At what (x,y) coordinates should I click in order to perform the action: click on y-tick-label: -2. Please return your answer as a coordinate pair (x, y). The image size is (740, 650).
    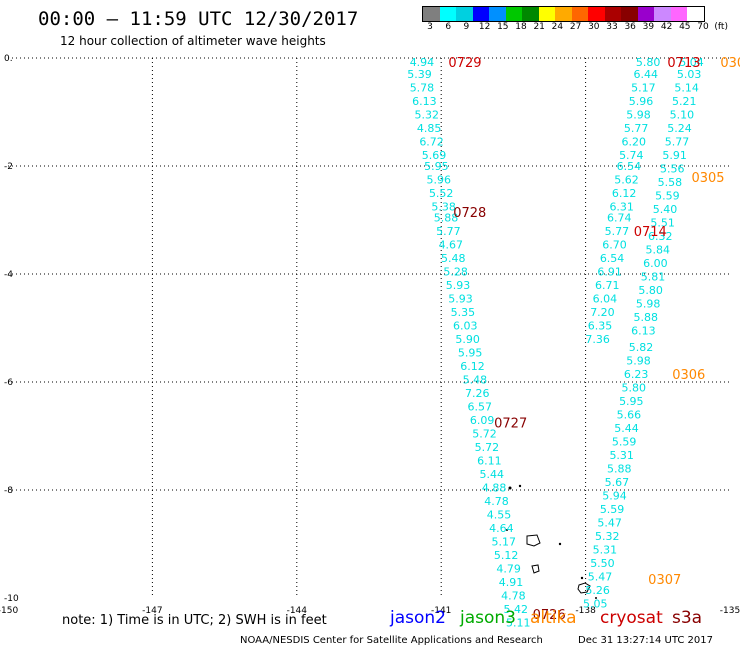
    Looking at the image, I should click on (8, 167).